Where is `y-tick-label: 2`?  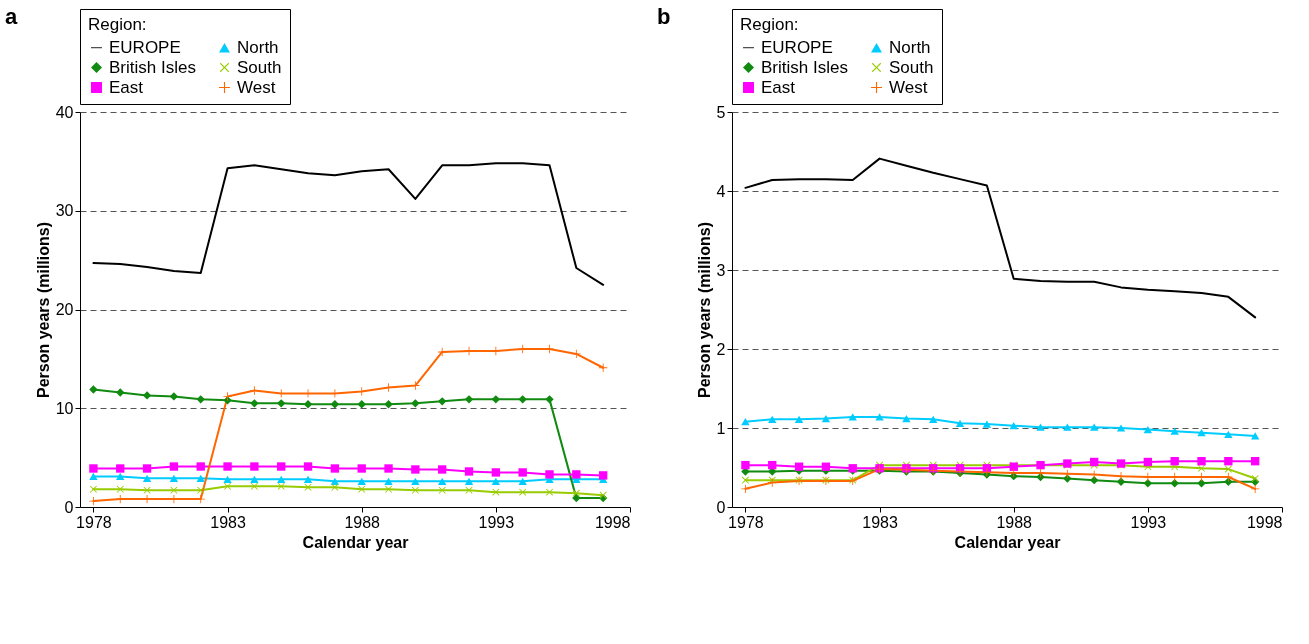
y-tick-label: 2 is located at coordinates (721, 349).